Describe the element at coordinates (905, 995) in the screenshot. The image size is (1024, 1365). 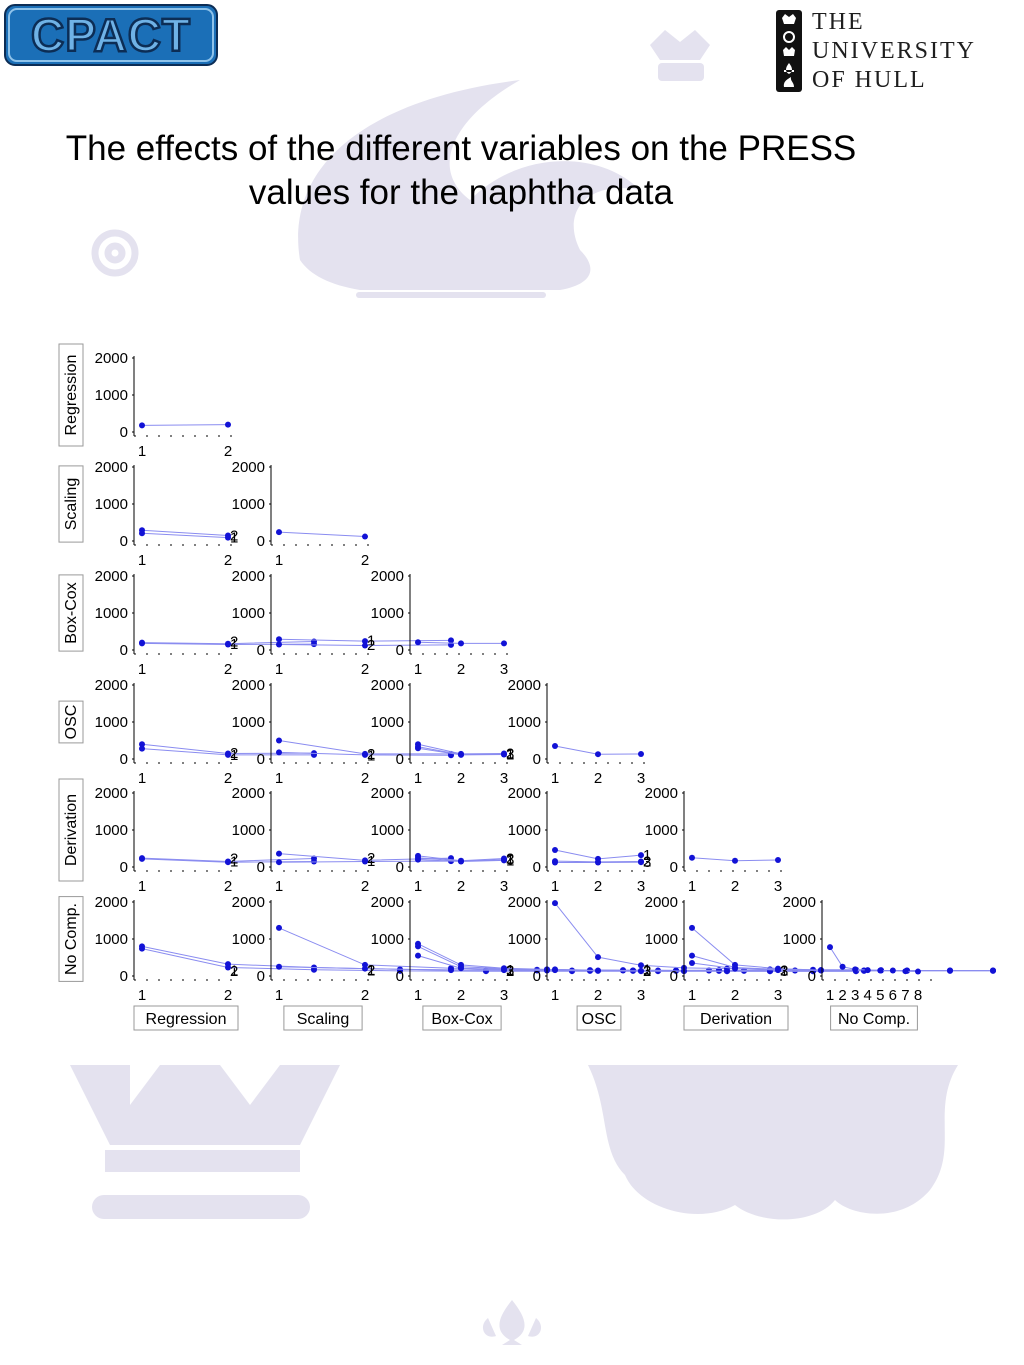
I see `x-tick-label: 7` at that location.